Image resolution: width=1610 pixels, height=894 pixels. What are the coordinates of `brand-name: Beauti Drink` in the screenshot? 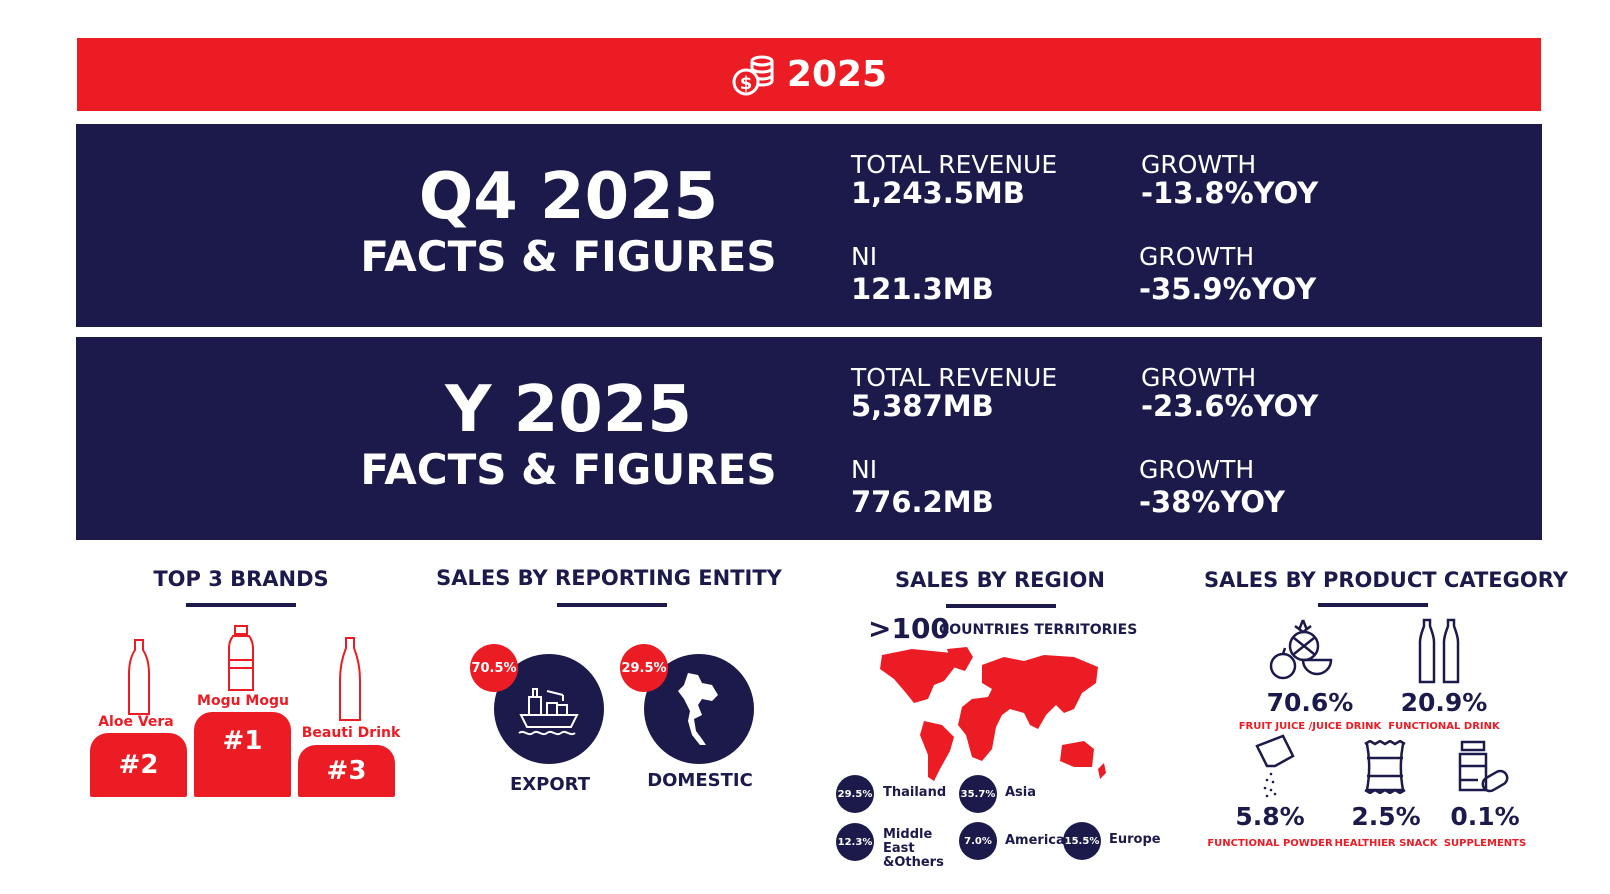 It's located at (351, 733).